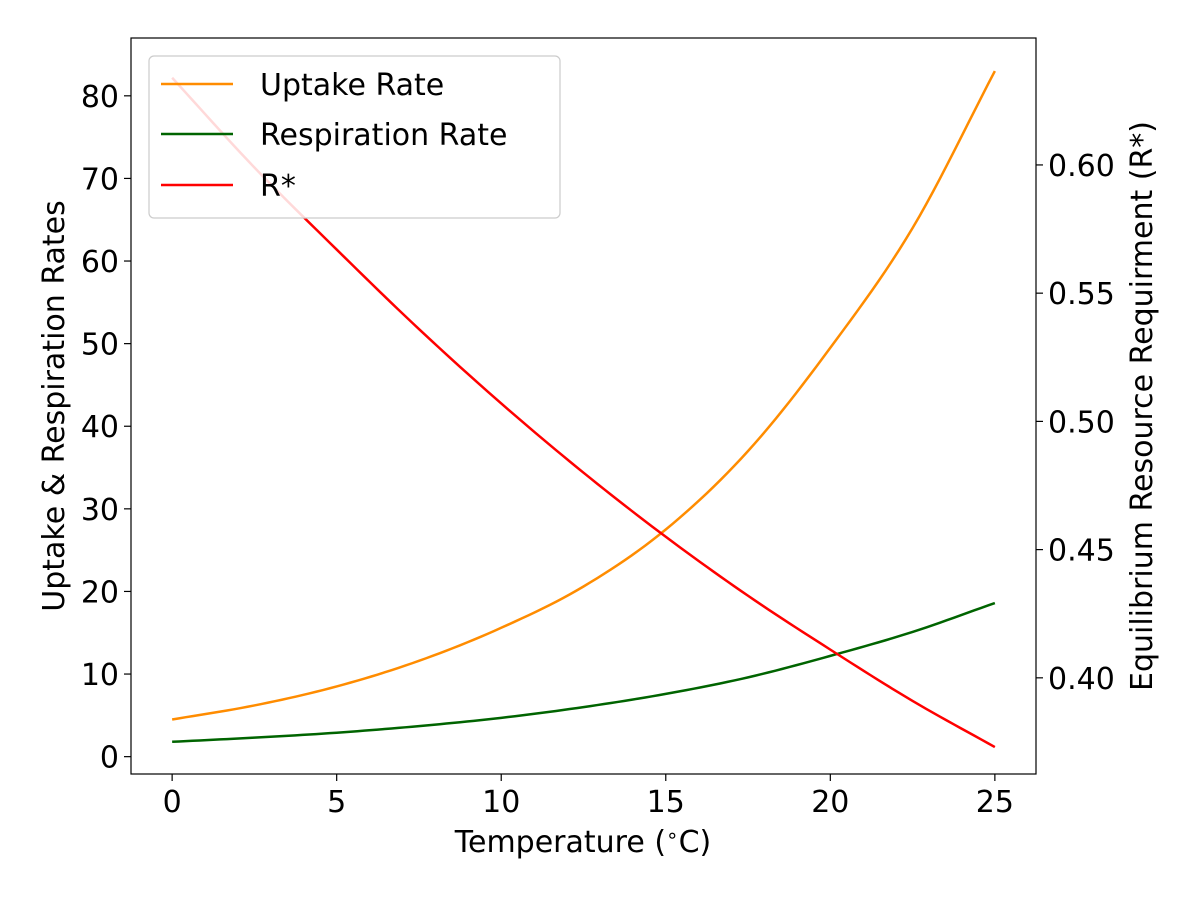 Image resolution: width=1200 pixels, height=900 pixels. What do you see at coordinates (100, 262) in the screenshot?
I see `left-y-tick-label: 60` at bounding box center [100, 262].